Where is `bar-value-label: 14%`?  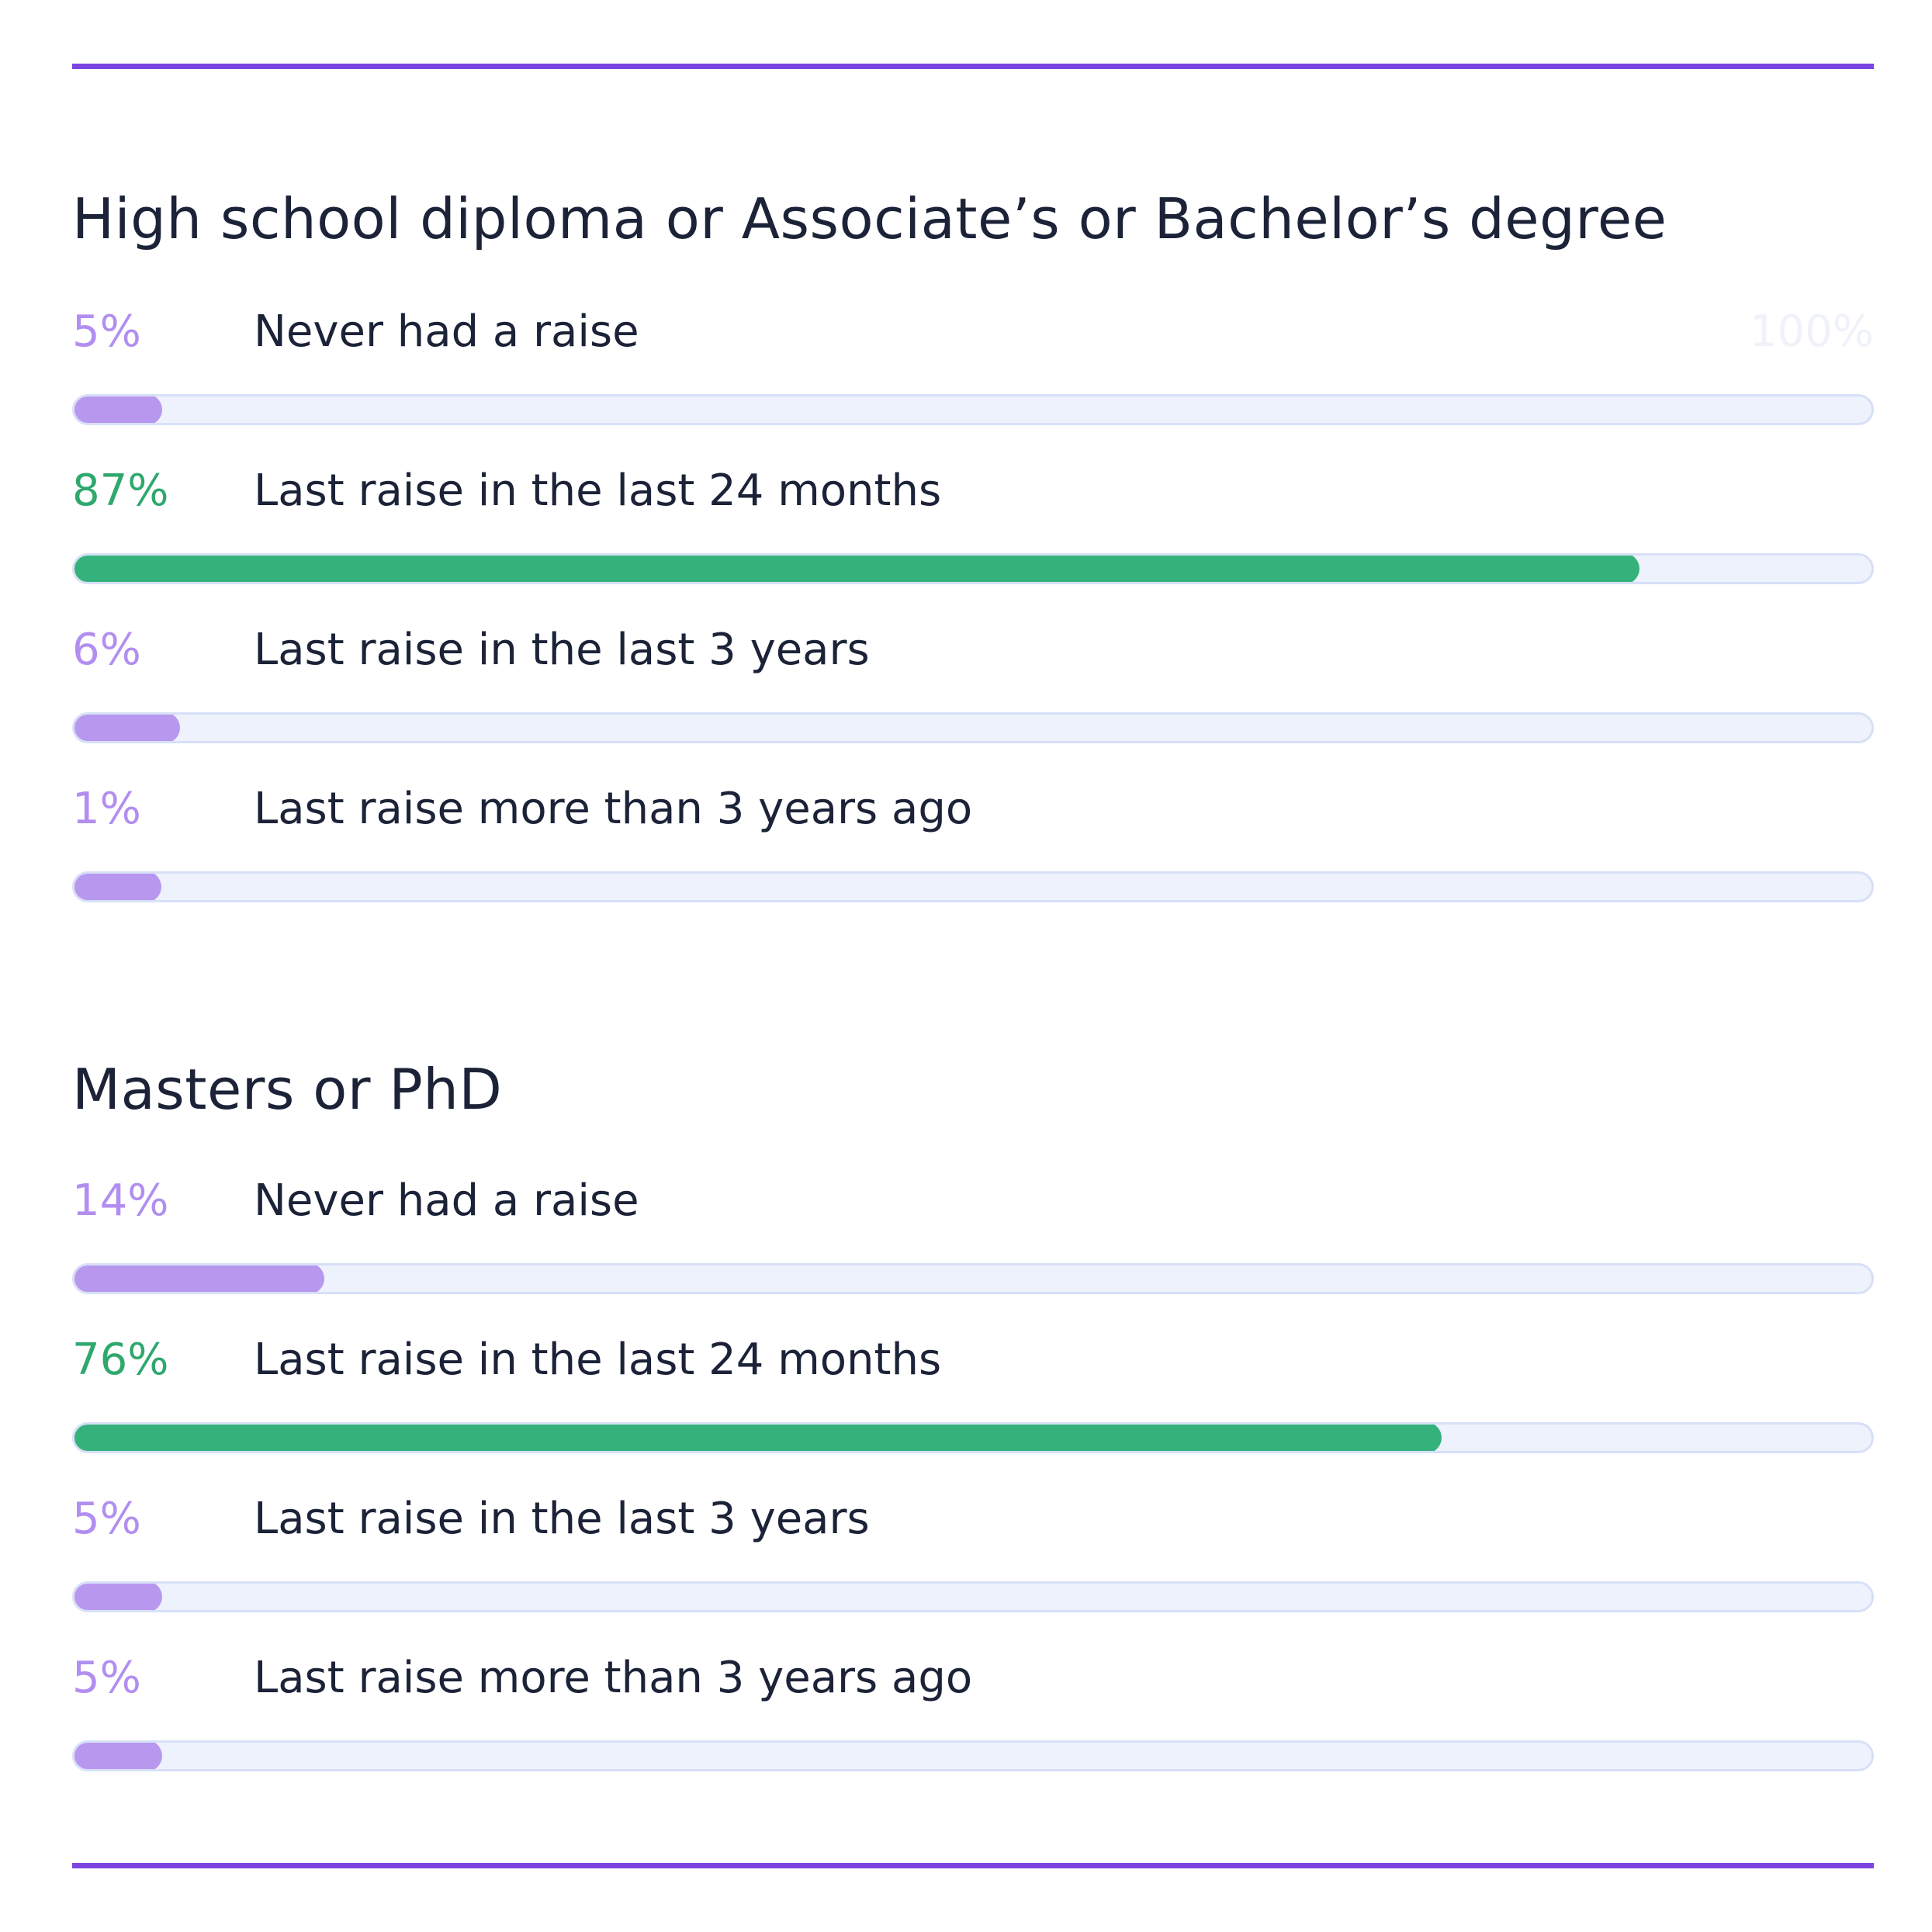 bar-value-label: 14% is located at coordinates (120, 1200).